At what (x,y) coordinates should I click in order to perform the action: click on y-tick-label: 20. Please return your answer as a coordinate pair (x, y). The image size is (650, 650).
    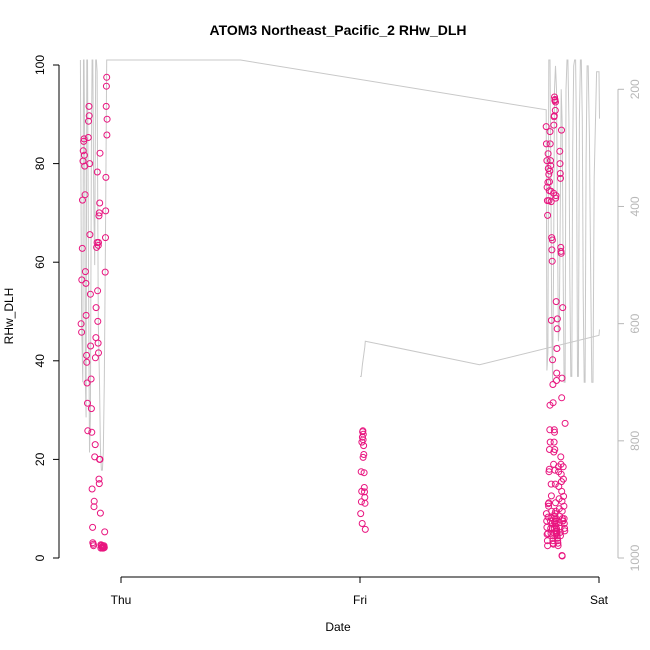
    Looking at the image, I should click on (40, 459).